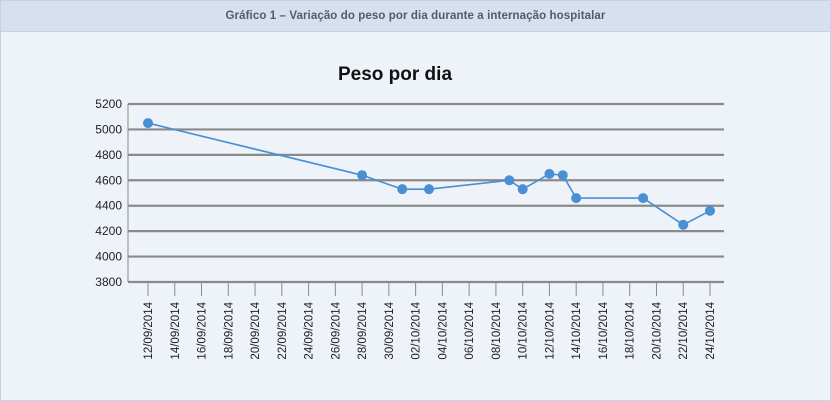 Image resolution: width=831 pixels, height=401 pixels. I want to click on y-axis: 3800 4000 4200 4400 4600 4800 5000 5200, so click(112, 193).